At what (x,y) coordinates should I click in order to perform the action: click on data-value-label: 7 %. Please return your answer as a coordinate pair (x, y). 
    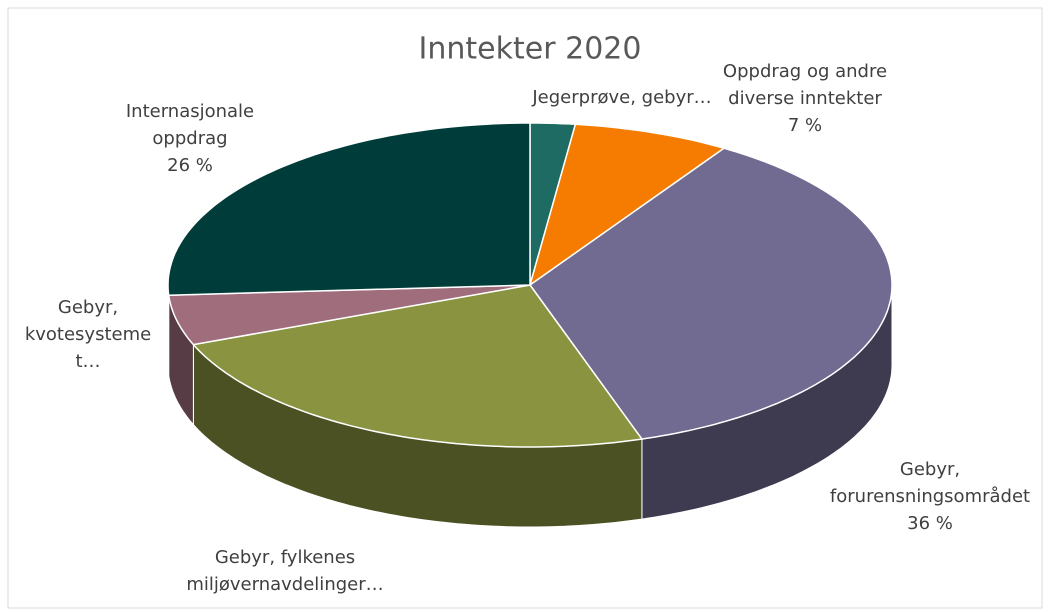
    Looking at the image, I should click on (805, 125).